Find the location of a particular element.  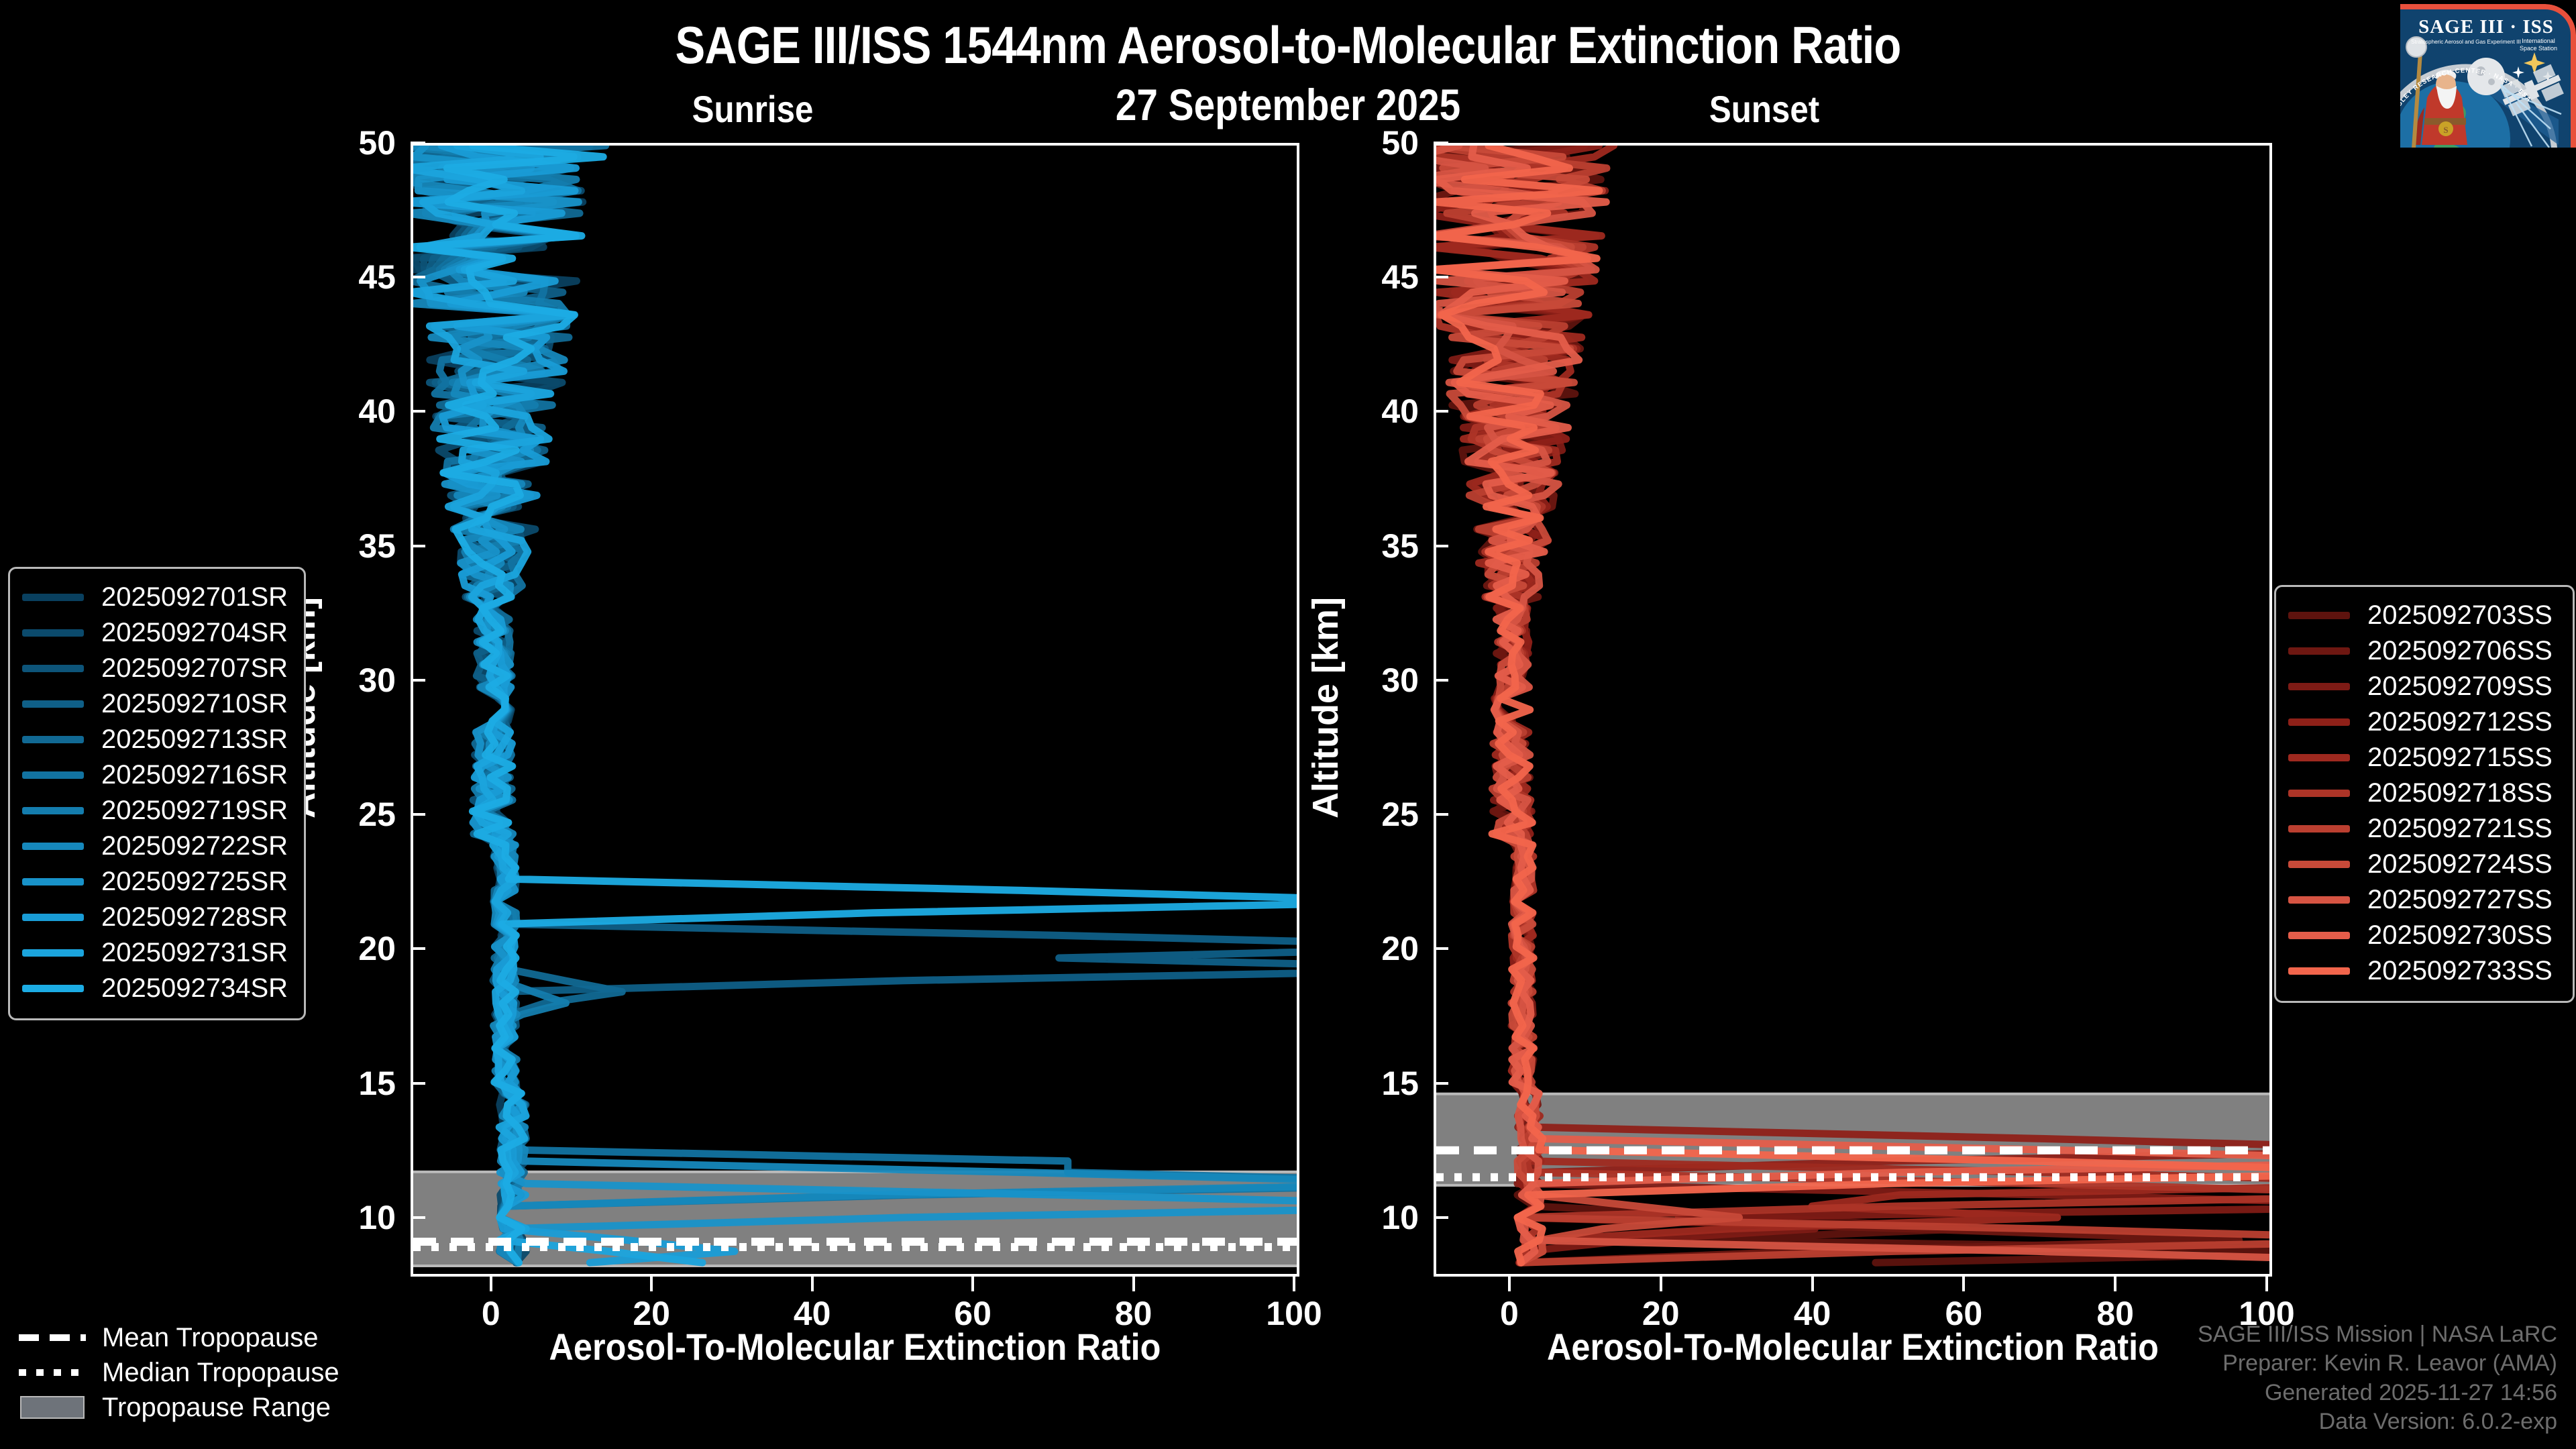

sunrise-y-ticks is located at coordinates (421, 709).